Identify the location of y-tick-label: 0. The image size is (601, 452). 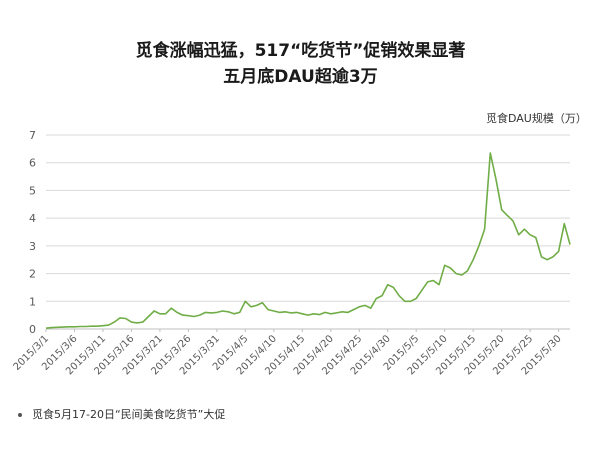
(32, 329).